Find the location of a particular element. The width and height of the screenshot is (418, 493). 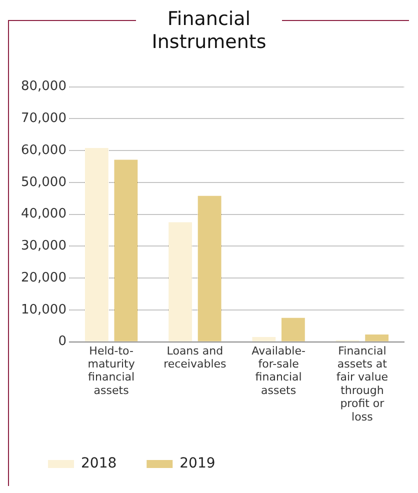

y-tick-label: 60,000 is located at coordinates (43, 150).